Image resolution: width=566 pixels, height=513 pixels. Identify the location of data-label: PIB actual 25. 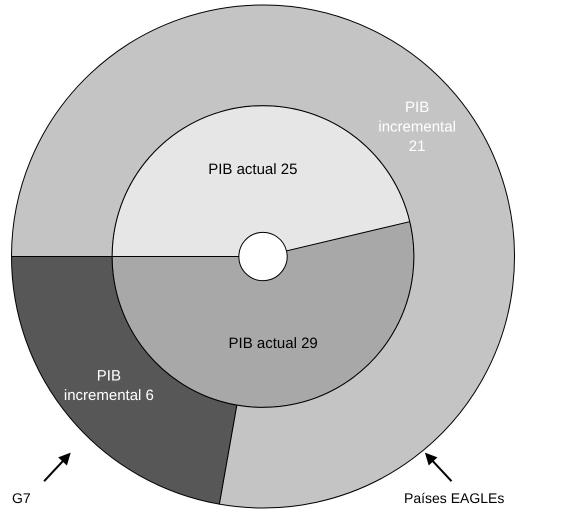
(253, 169).